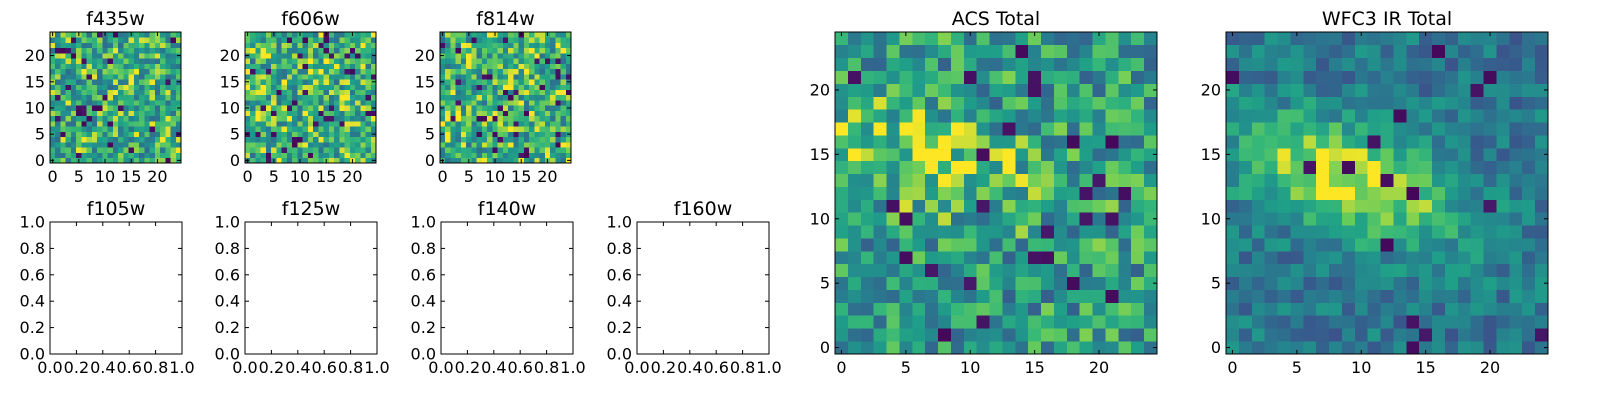 The image size is (1600, 400). Describe the element at coordinates (572, 367) in the screenshot. I see `x-tick-label: 1.0` at that location.